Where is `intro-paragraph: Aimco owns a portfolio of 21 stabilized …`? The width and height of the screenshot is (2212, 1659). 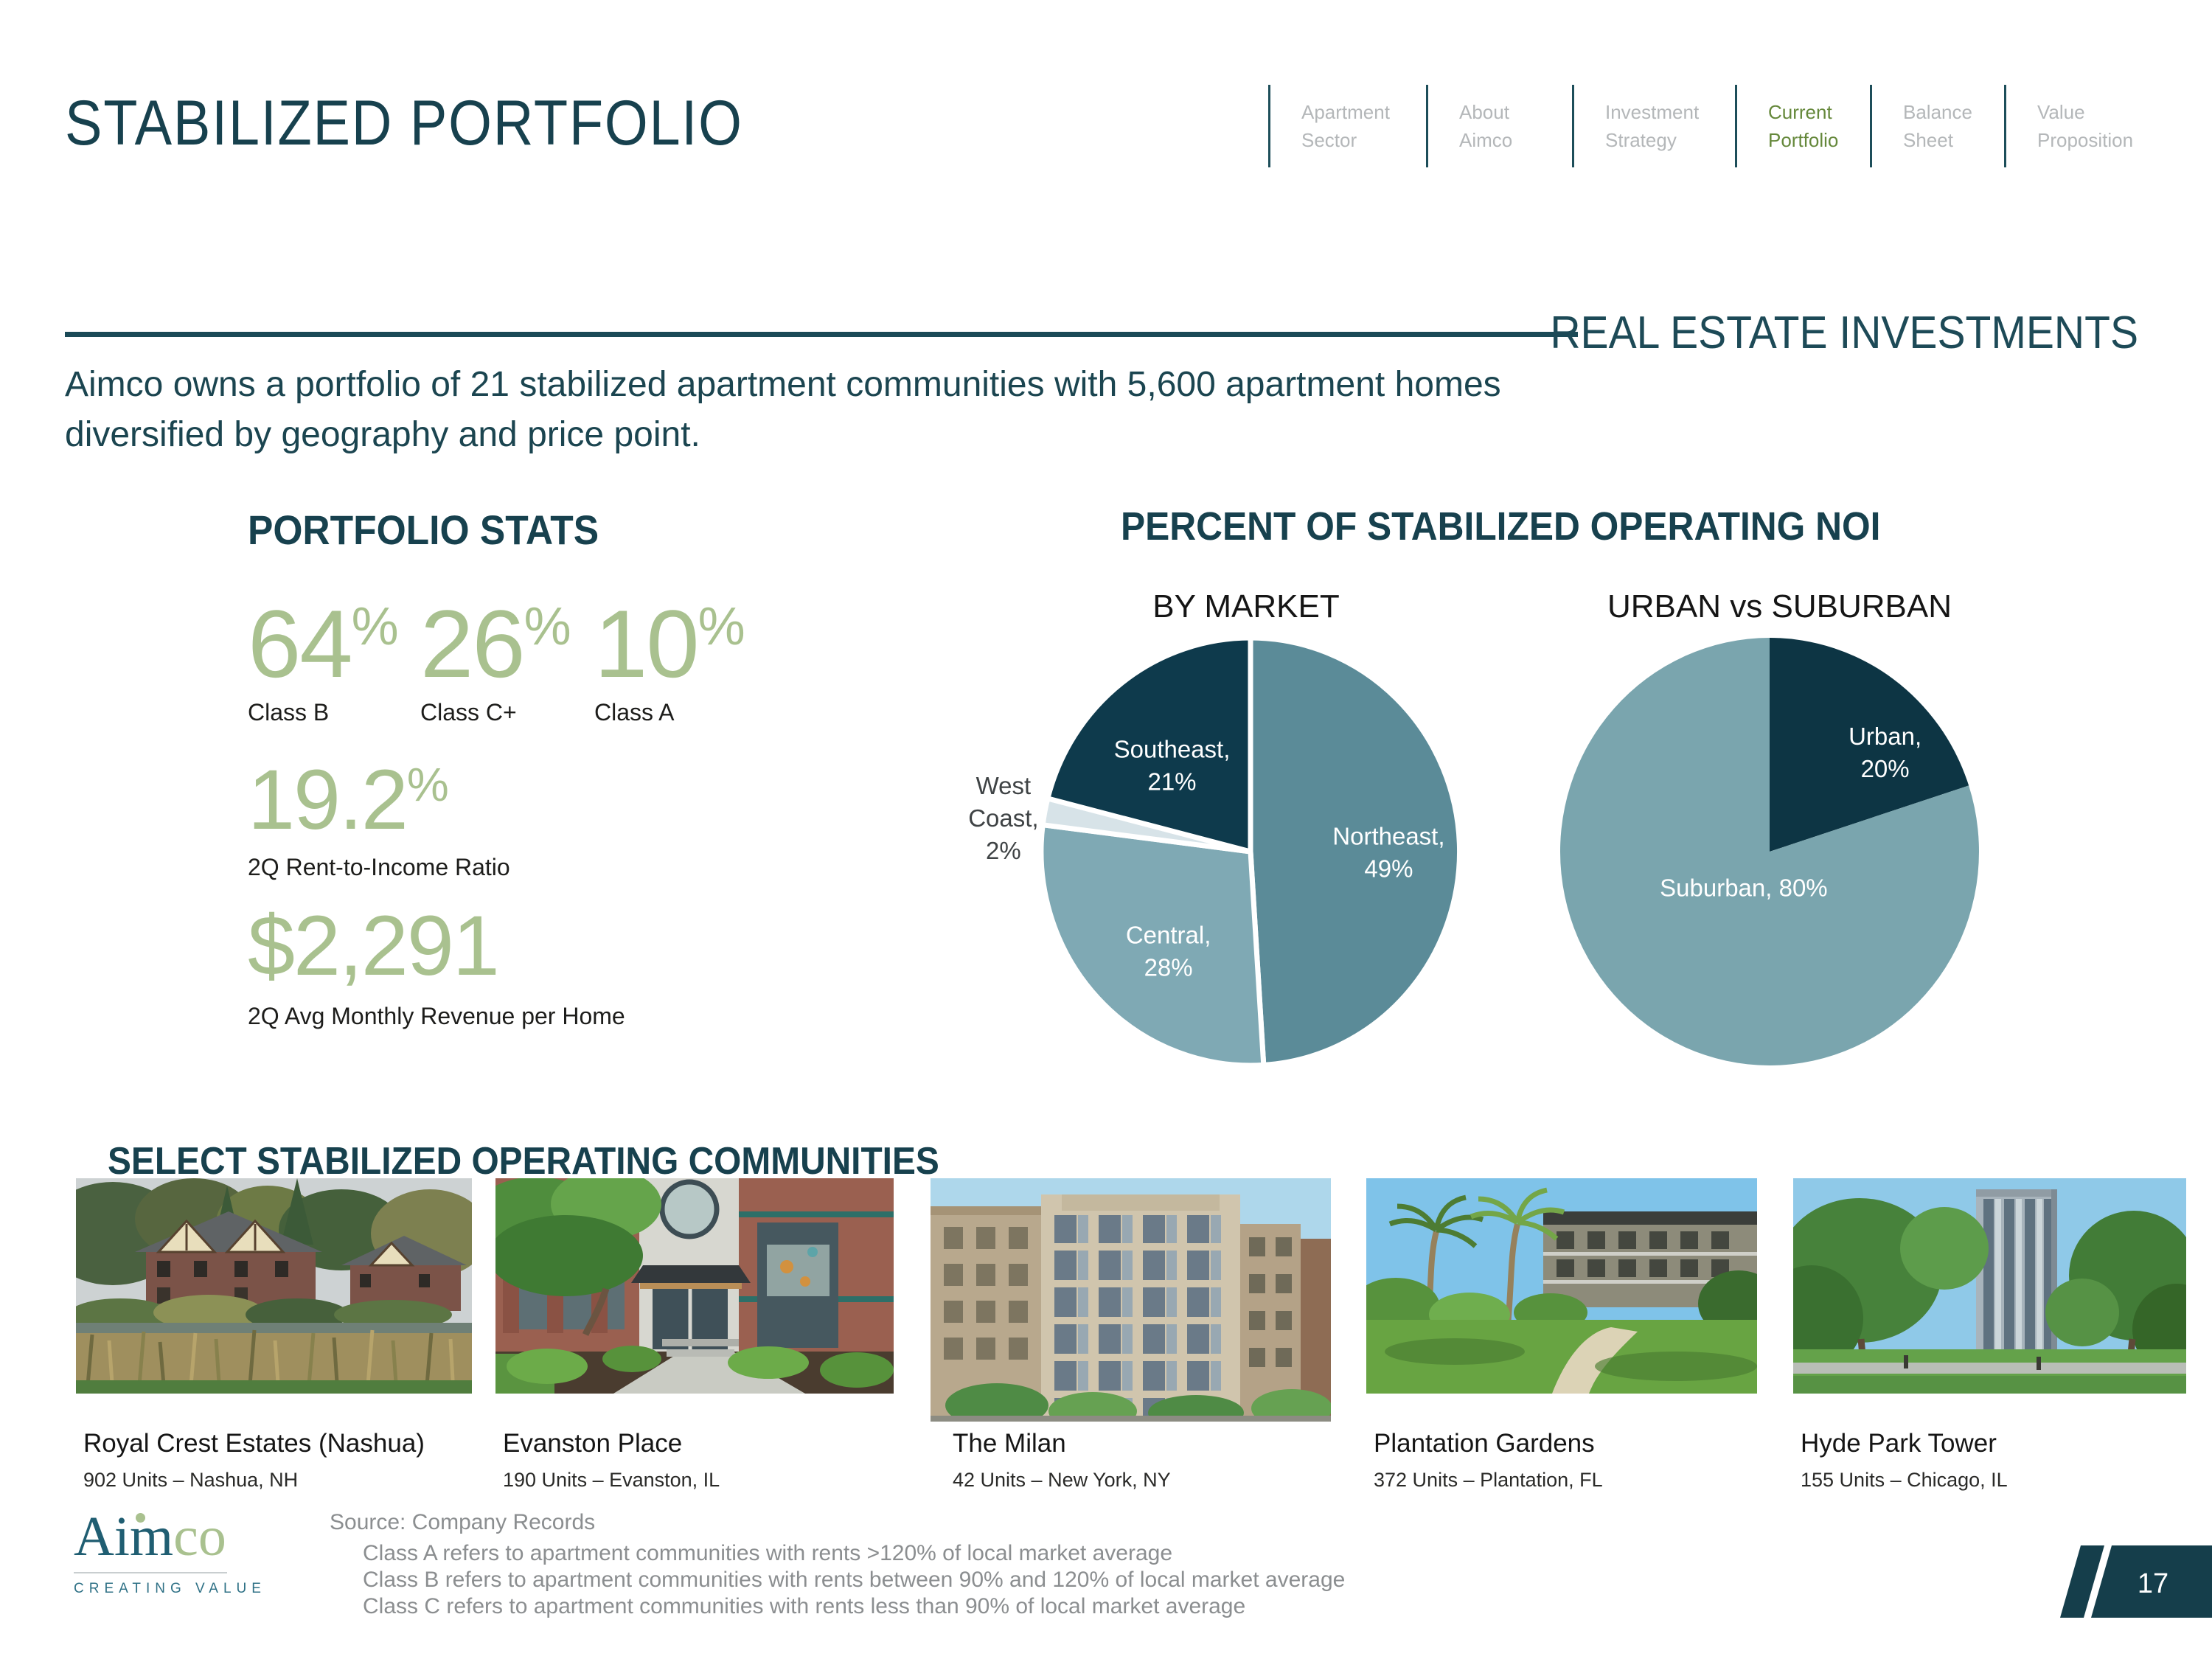 intro-paragraph: Aimco owns a portfolio of 21 stabilized … is located at coordinates (783, 409).